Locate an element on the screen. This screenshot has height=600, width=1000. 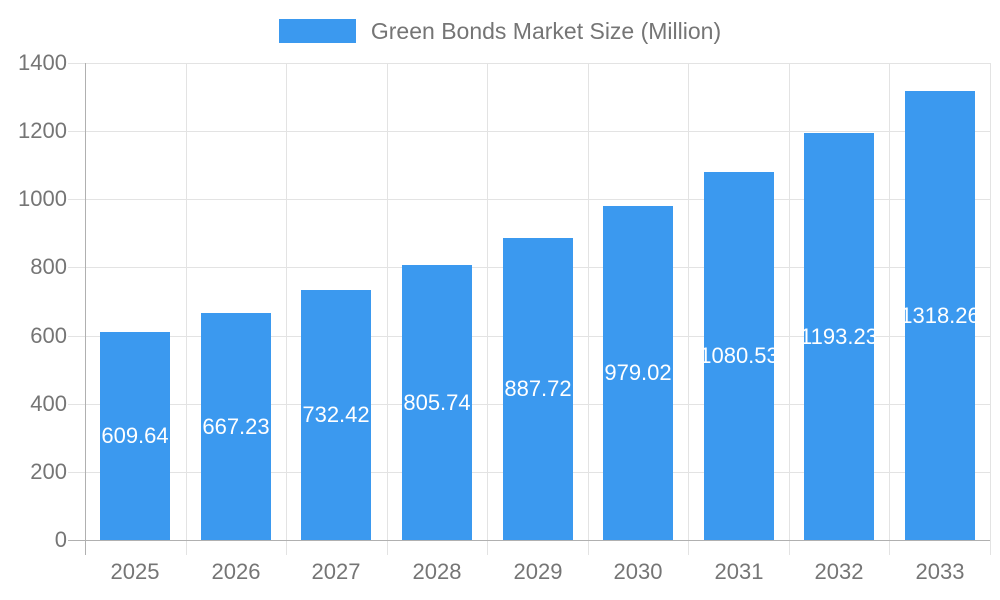
y-axis-line is located at coordinates (85, 309).